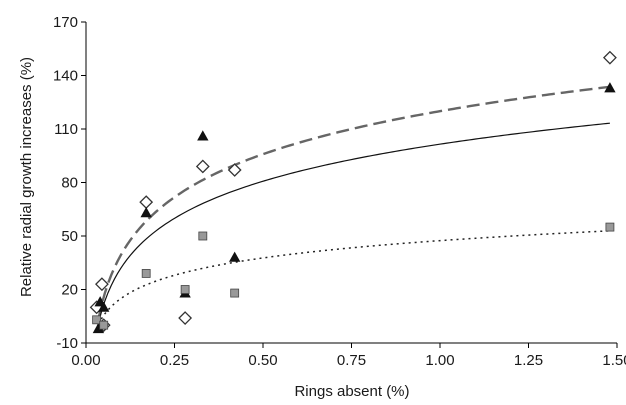  What do you see at coordinates (528, 360) in the screenshot?
I see `x-tick-label: 1.25` at bounding box center [528, 360].